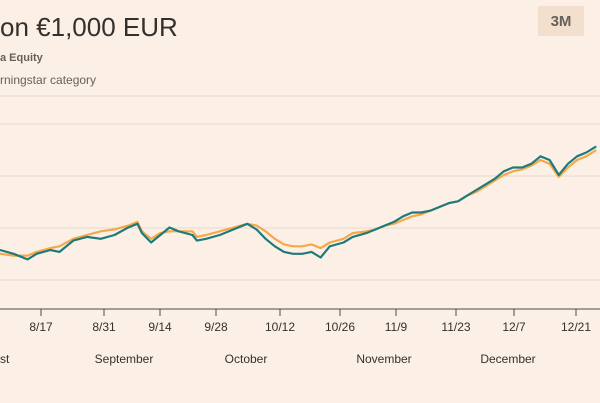  Describe the element at coordinates (104, 327) in the screenshot. I see `x-tick-label: 8/31` at that location.